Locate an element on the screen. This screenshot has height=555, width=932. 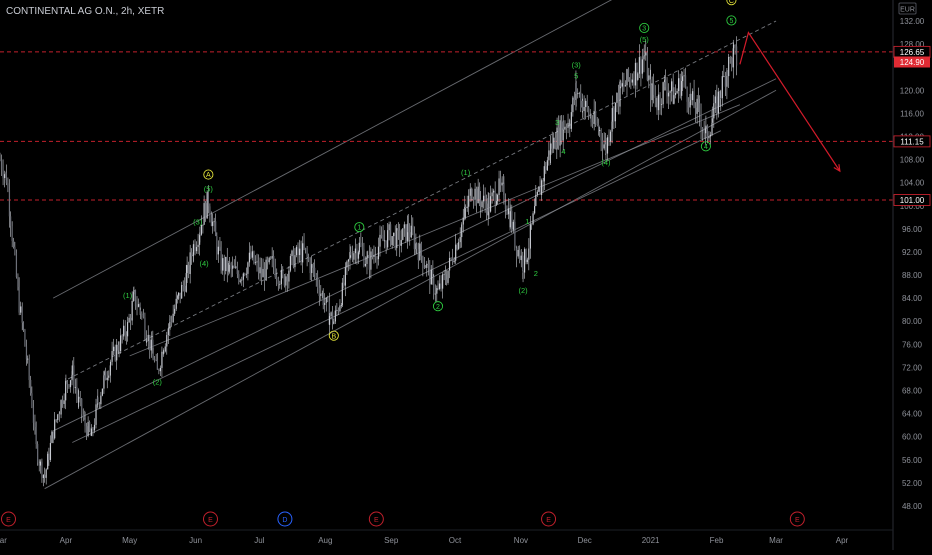
y-tick-label: 128.00 is located at coordinates (912, 44).